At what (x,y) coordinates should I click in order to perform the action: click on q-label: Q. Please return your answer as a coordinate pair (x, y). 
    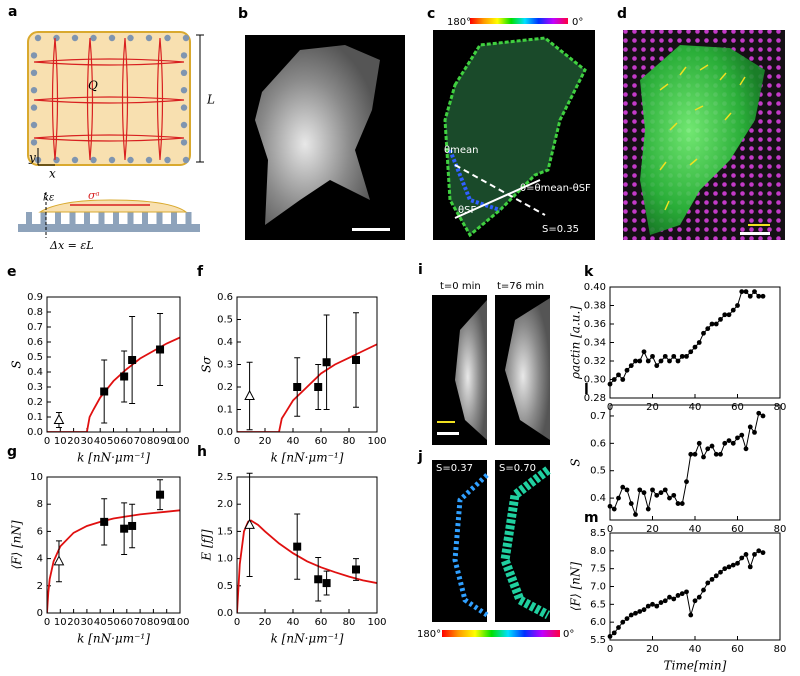
    Looking at the image, I should click on (93, 86).